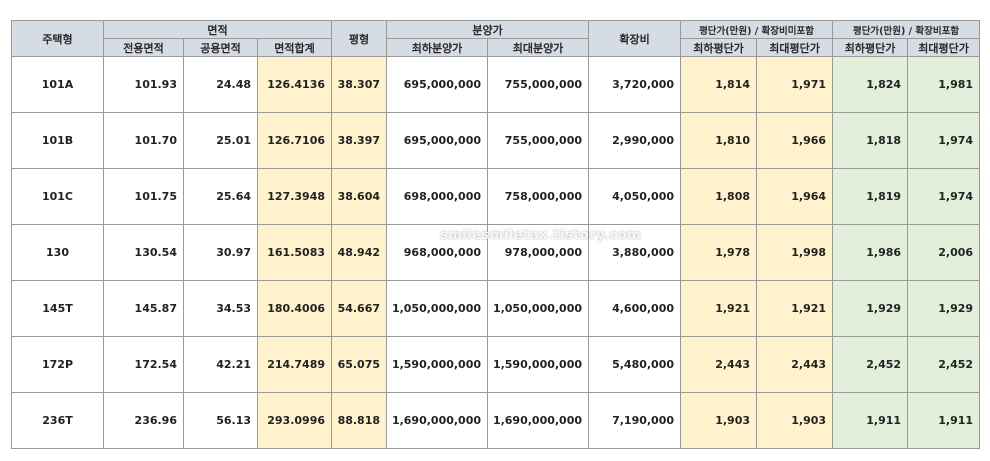 This screenshot has height=461, width=990. Describe the element at coordinates (870, 252) in the screenshot. I see `cell-incl-min: 1,986` at that location.